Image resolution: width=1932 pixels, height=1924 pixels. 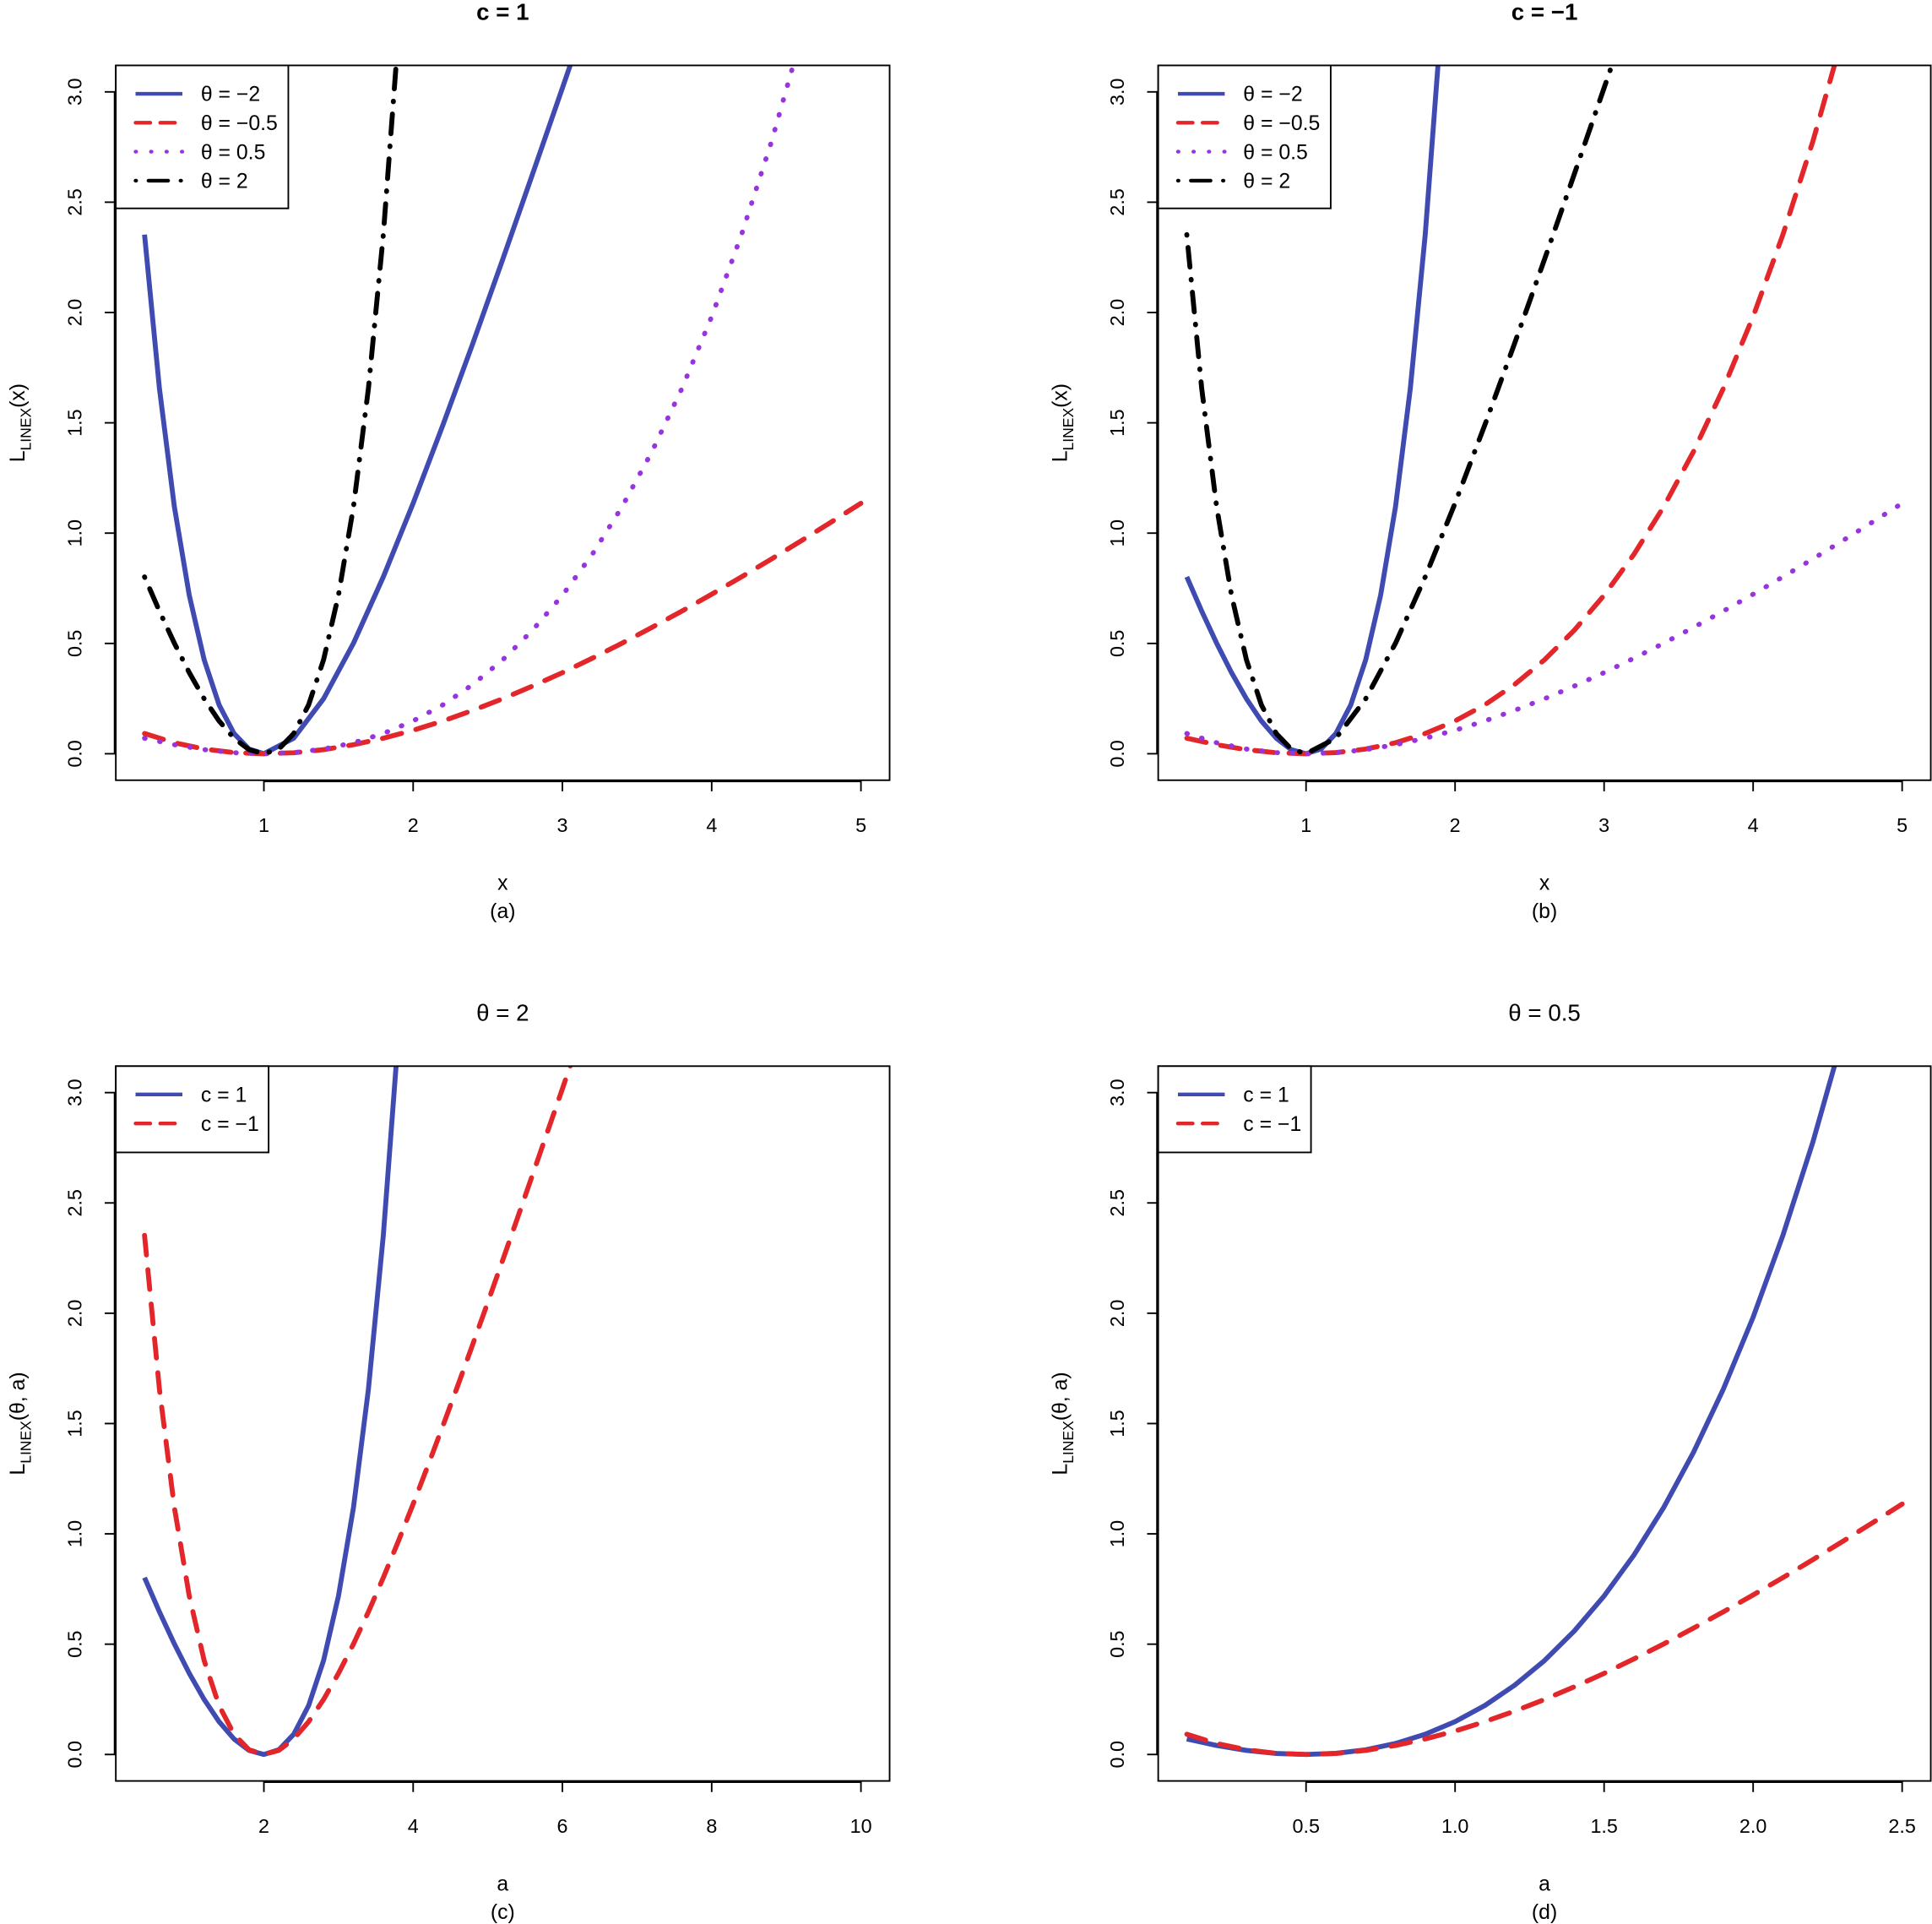 What do you see at coordinates (1544, 12) in the screenshot?
I see `panel-title: c = −1` at bounding box center [1544, 12].